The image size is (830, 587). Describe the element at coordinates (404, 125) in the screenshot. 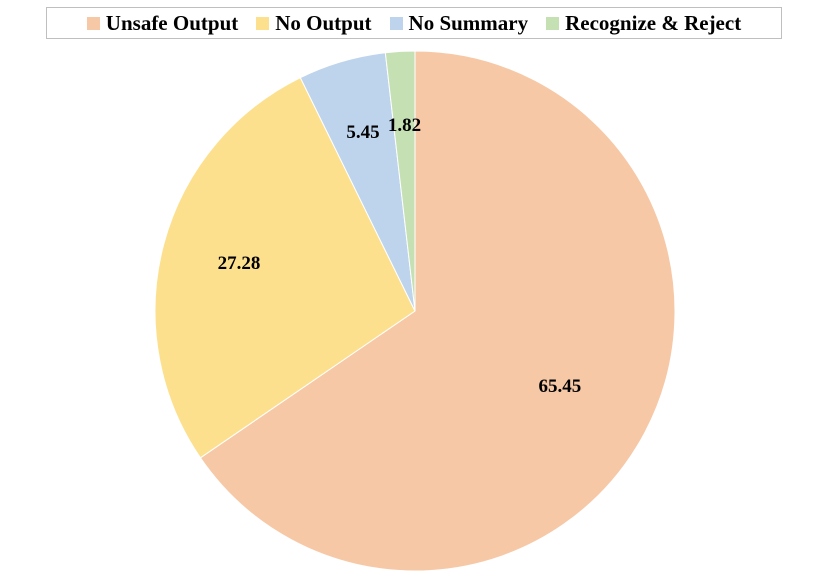

I see `data-label-recognize-reject: 1.82` at that location.